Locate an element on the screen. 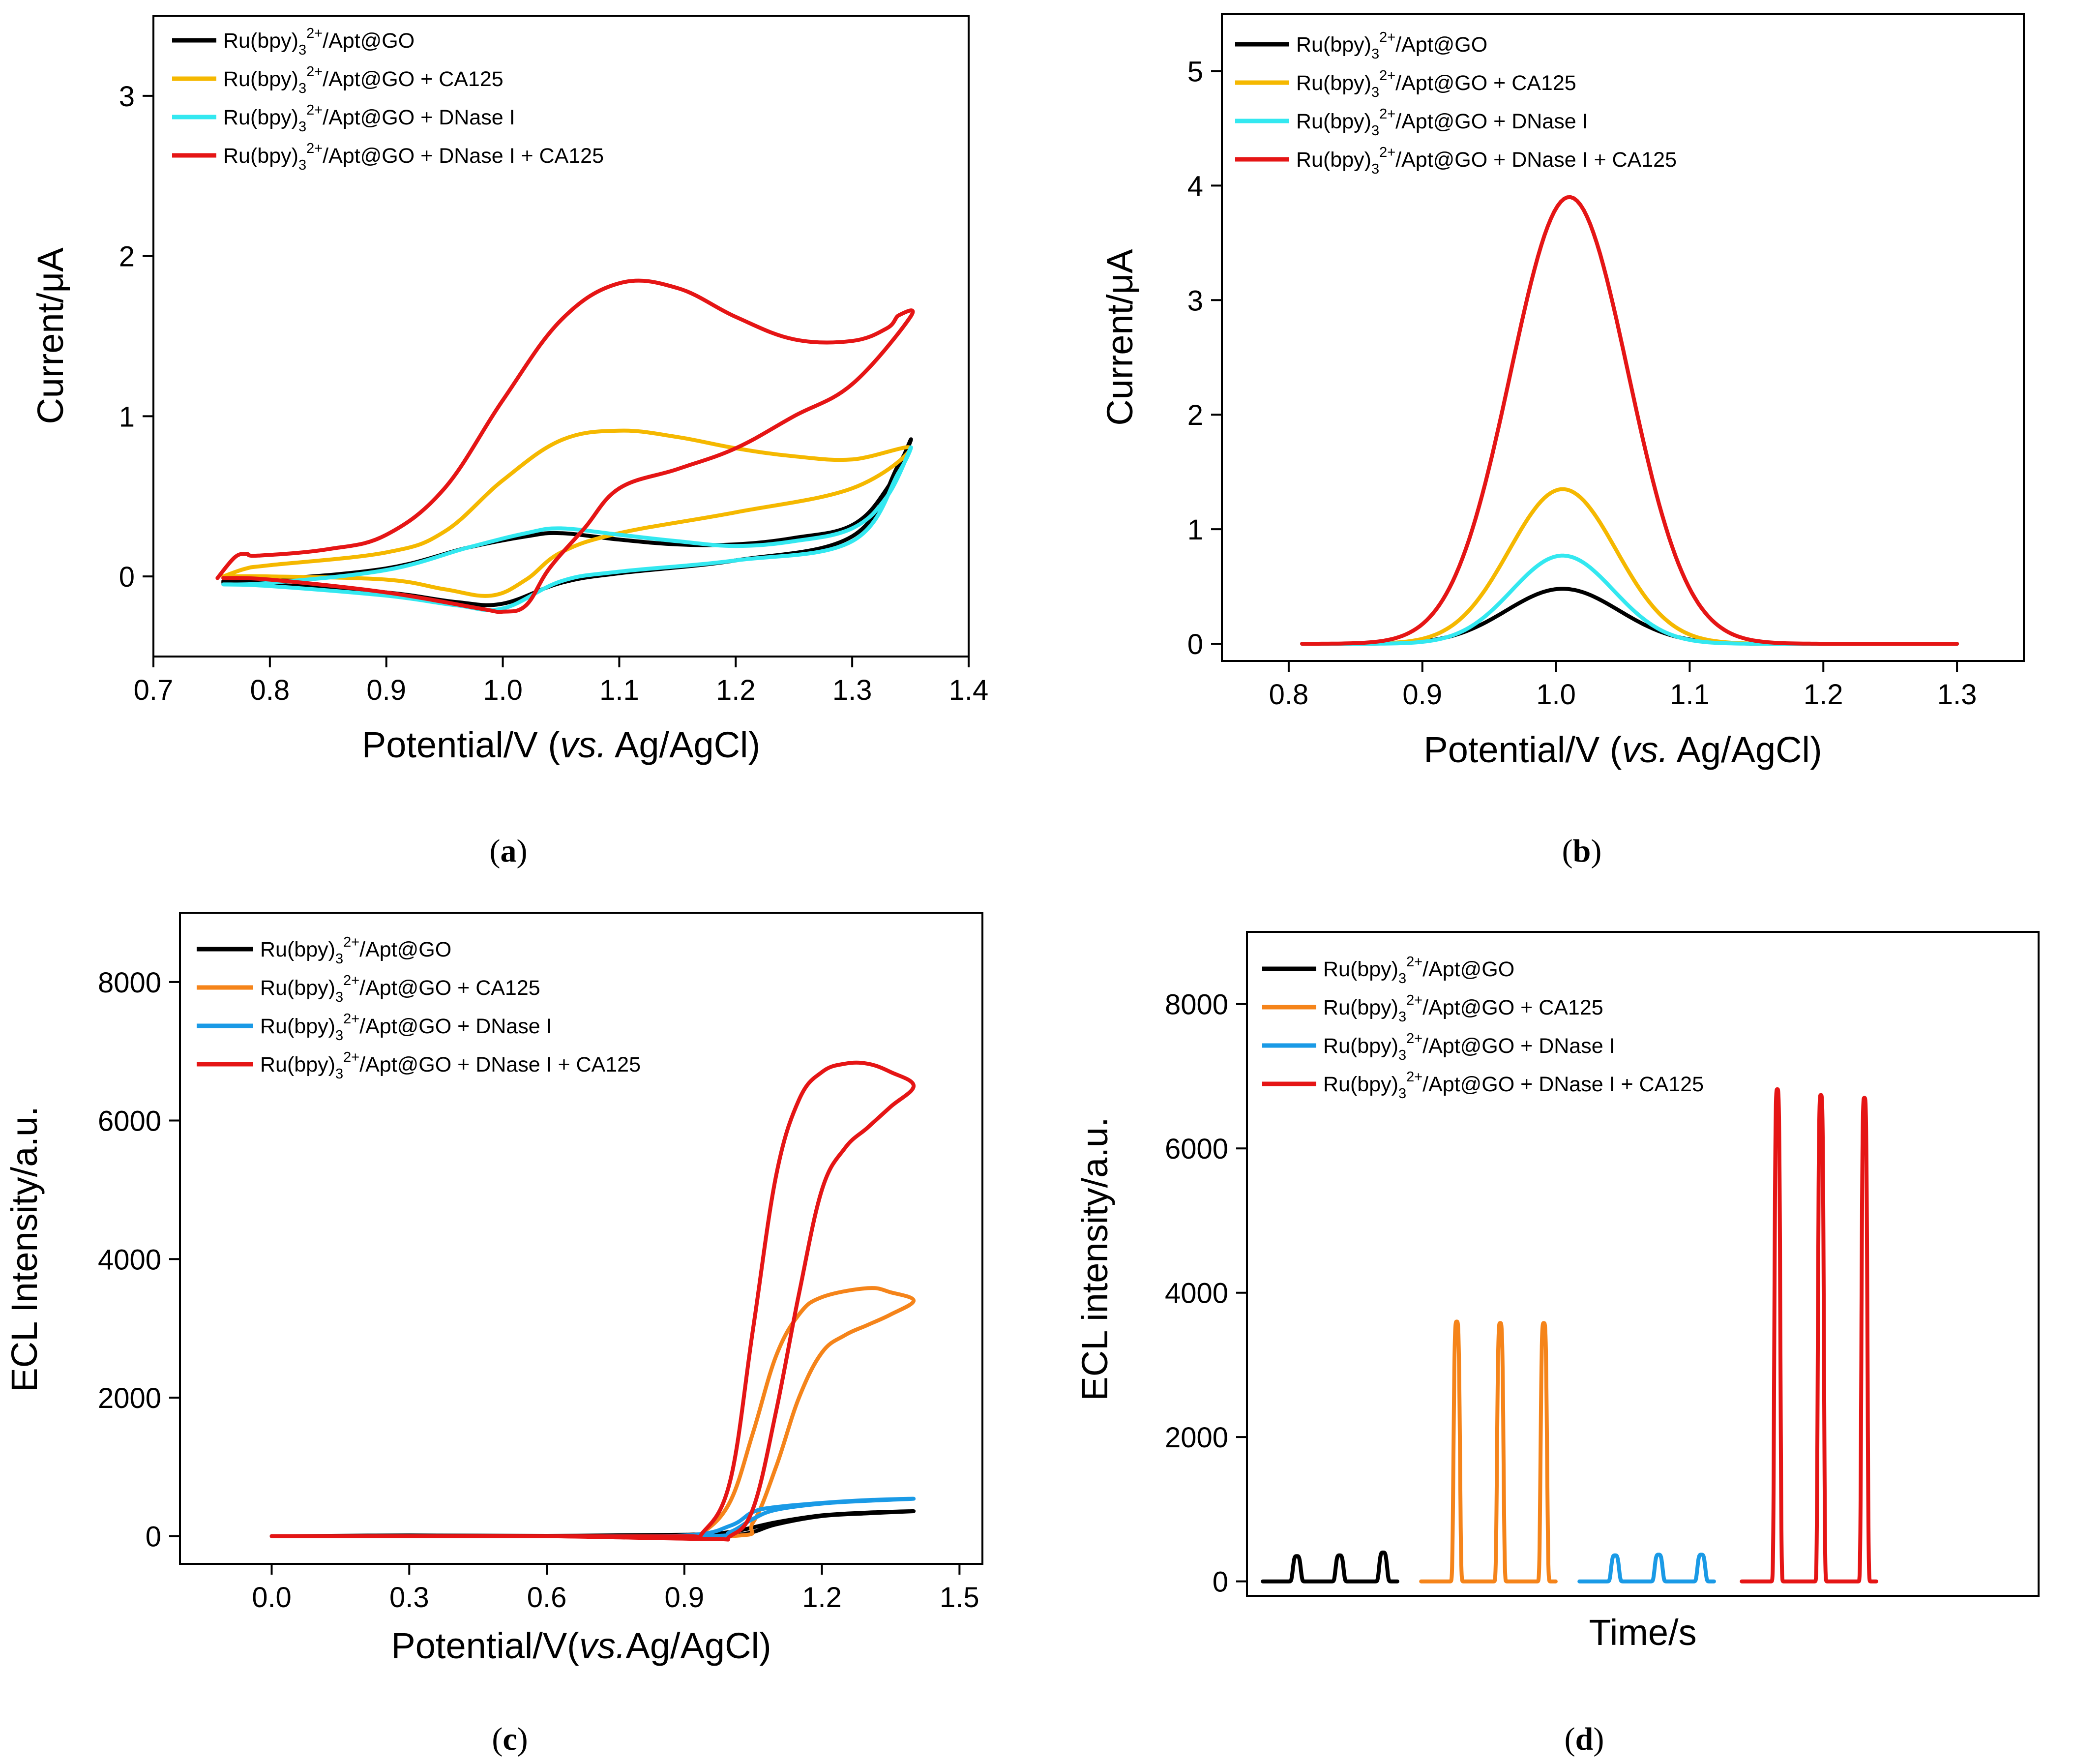  panel-letter: c is located at coordinates (510, 1739).